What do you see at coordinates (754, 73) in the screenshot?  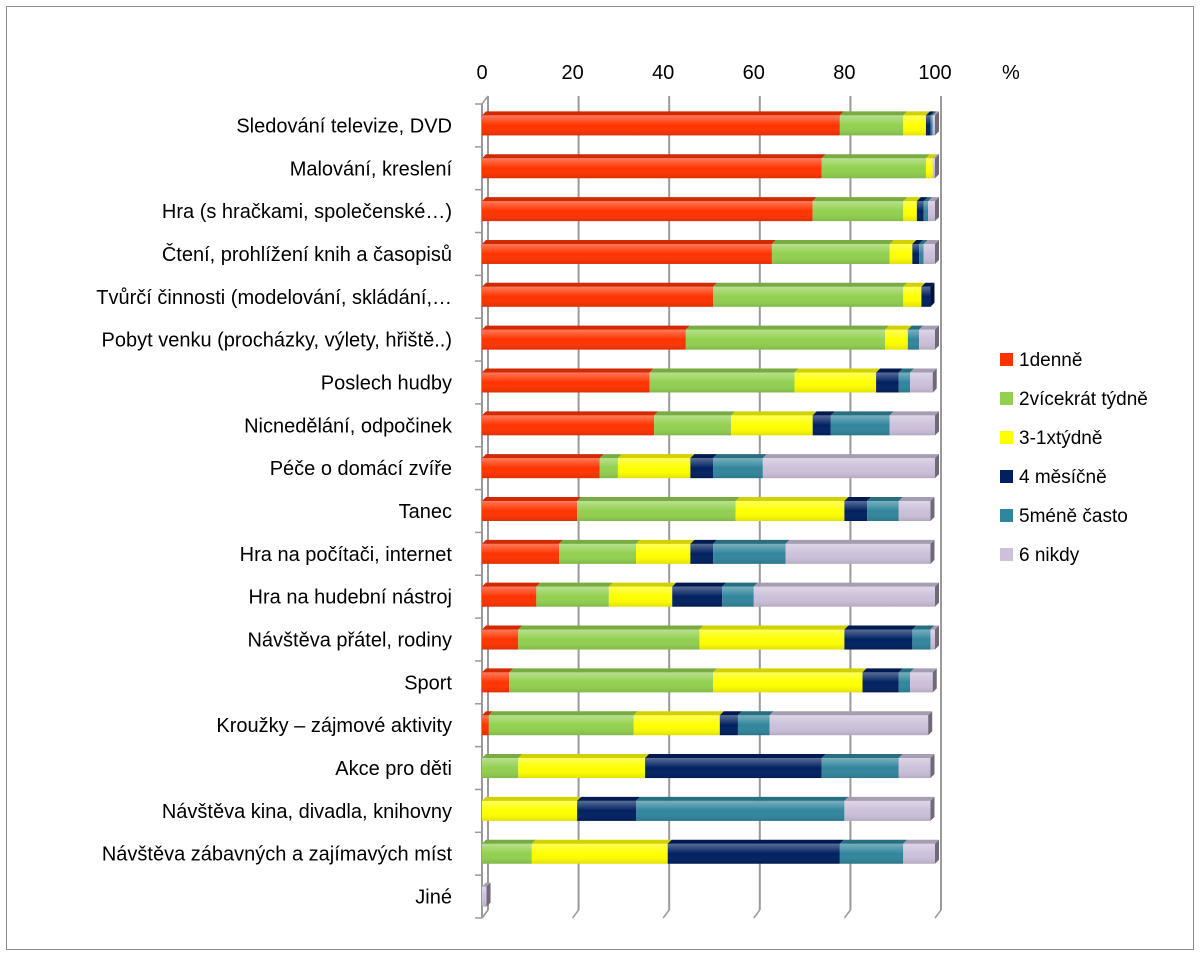 I see `x-tick-label: 60` at bounding box center [754, 73].